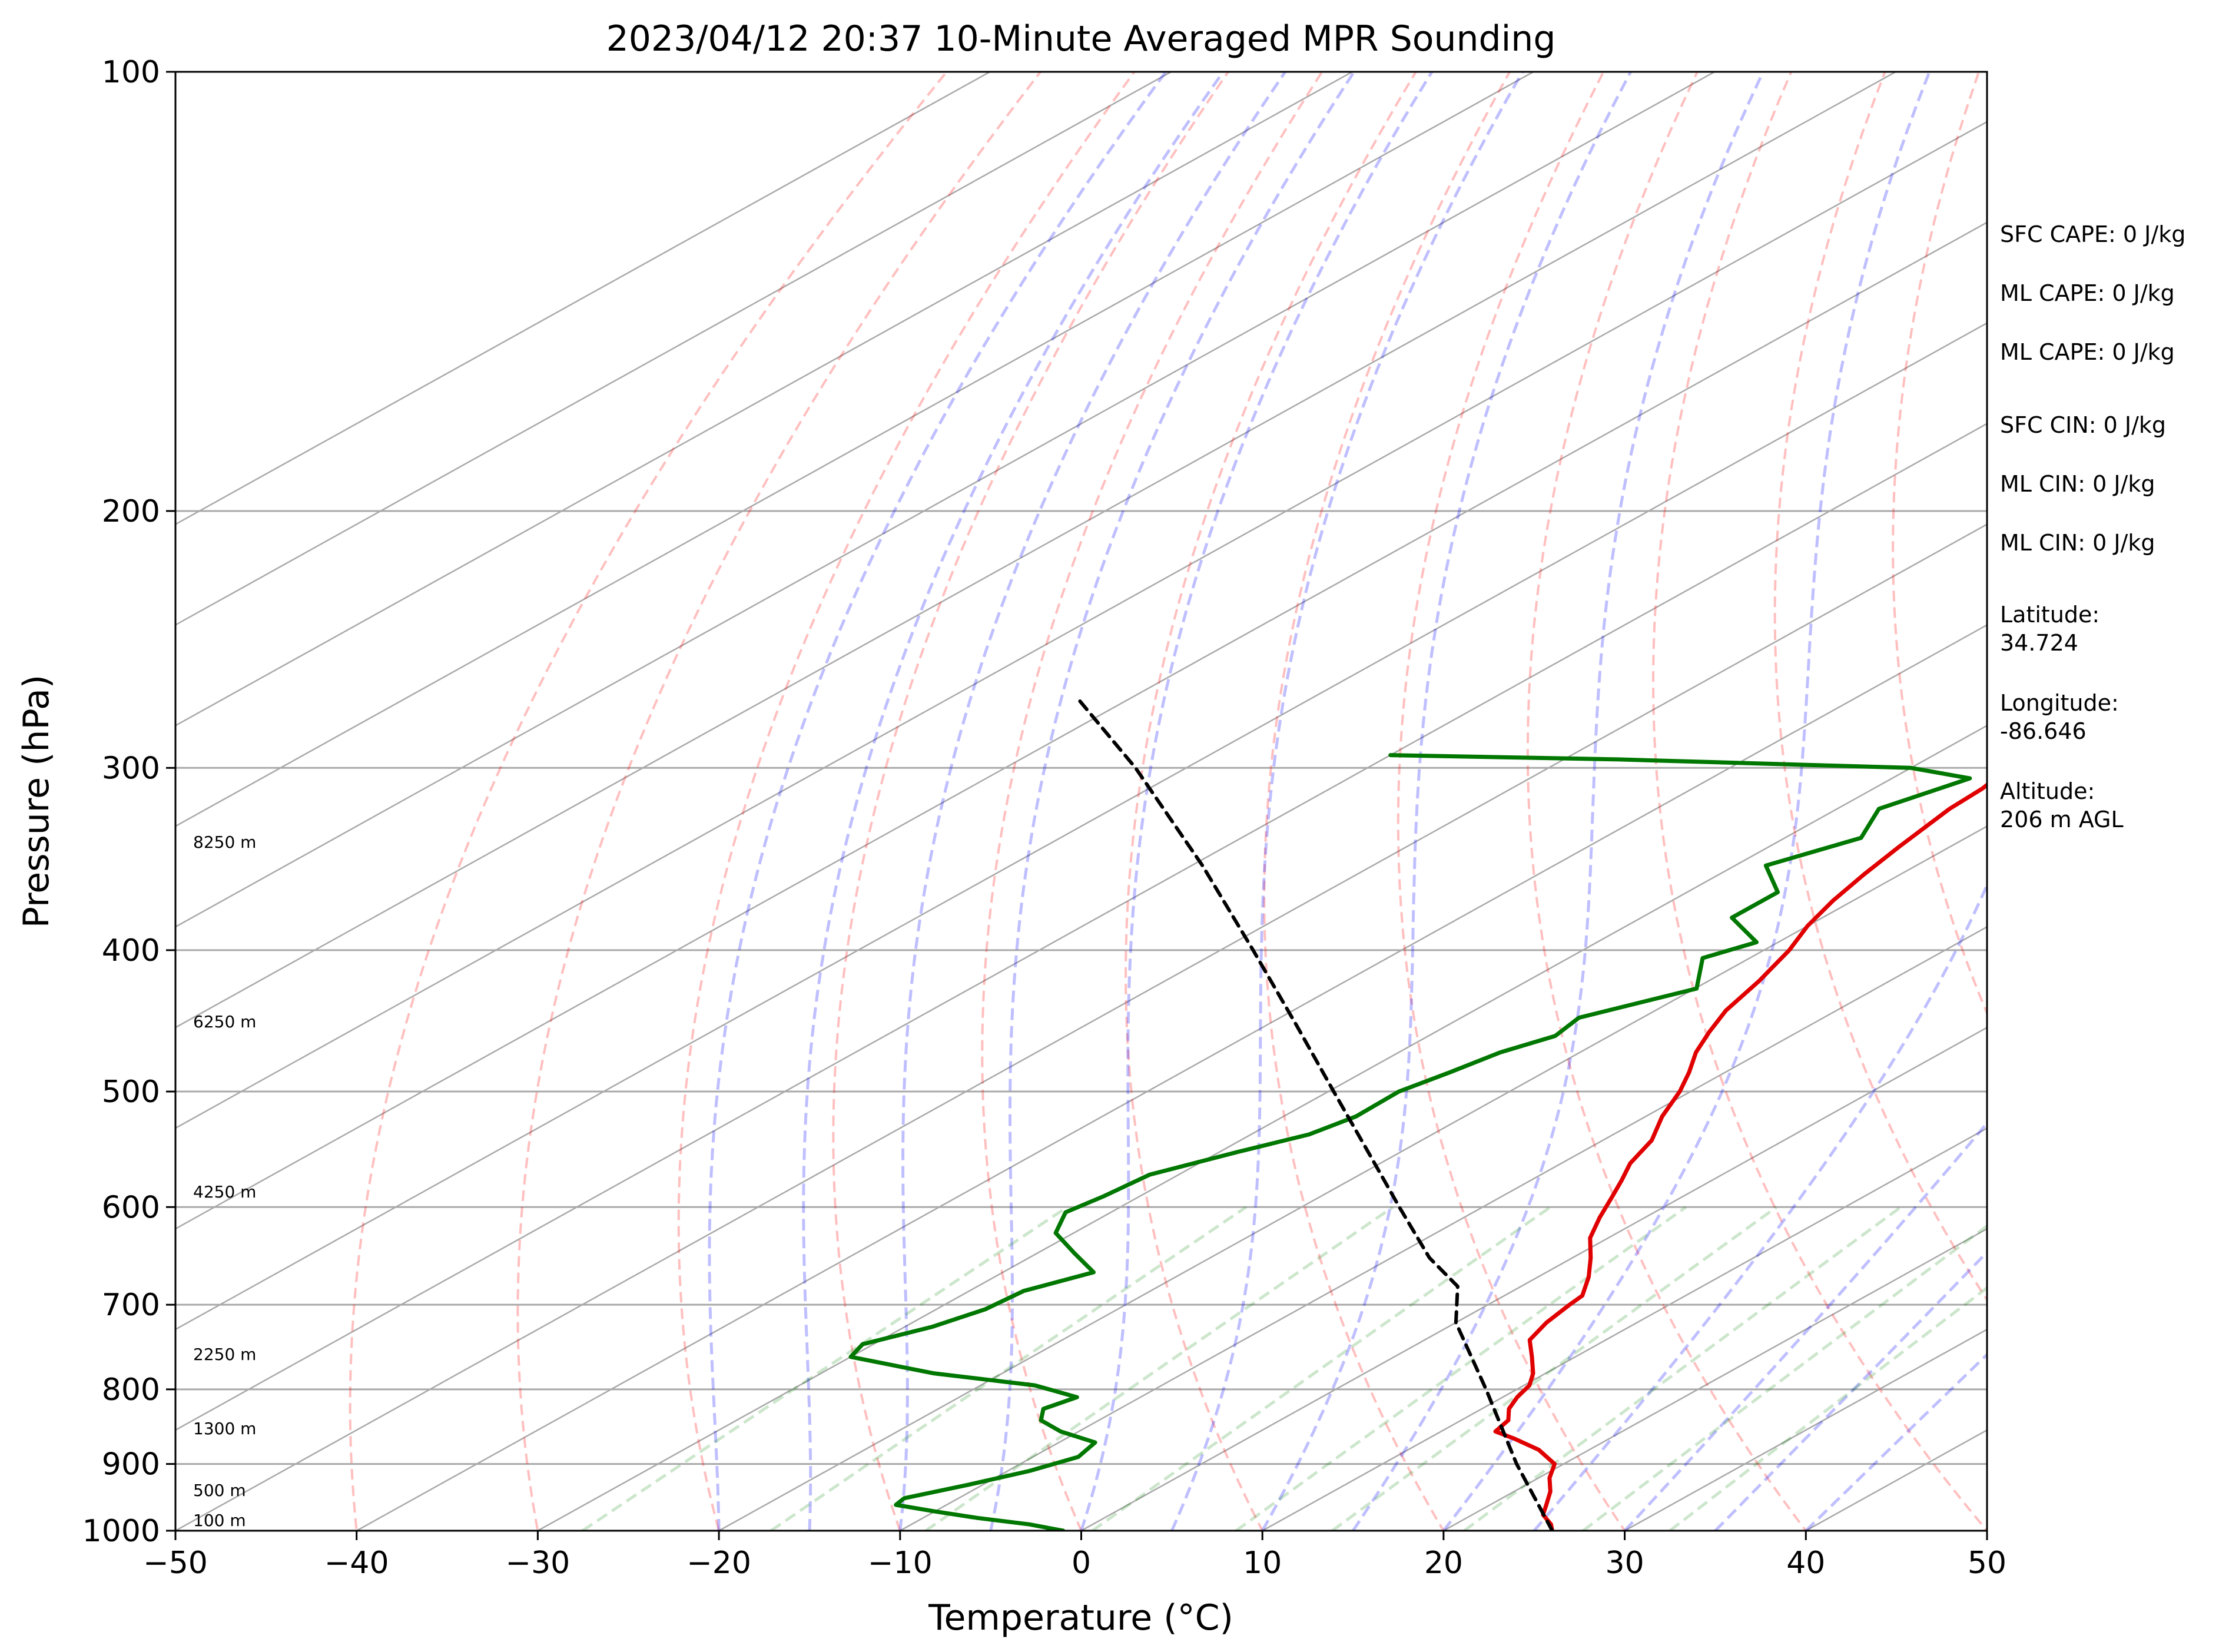  Describe the element at coordinates (219, 1520) in the screenshot. I see `height-label: 100 m` at that location.